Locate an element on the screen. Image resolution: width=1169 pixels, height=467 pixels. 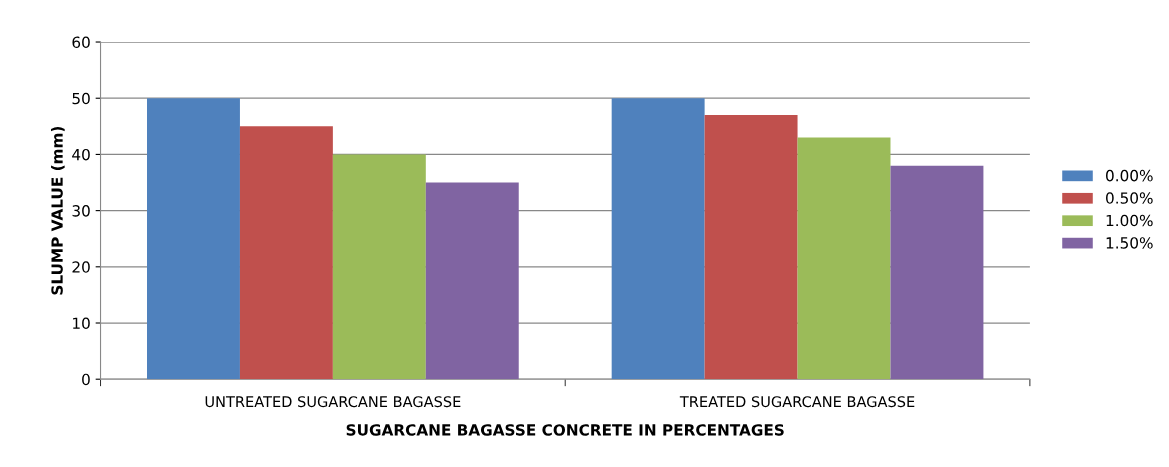
y-tick-label: 30 is located at coordinates (81, 211).